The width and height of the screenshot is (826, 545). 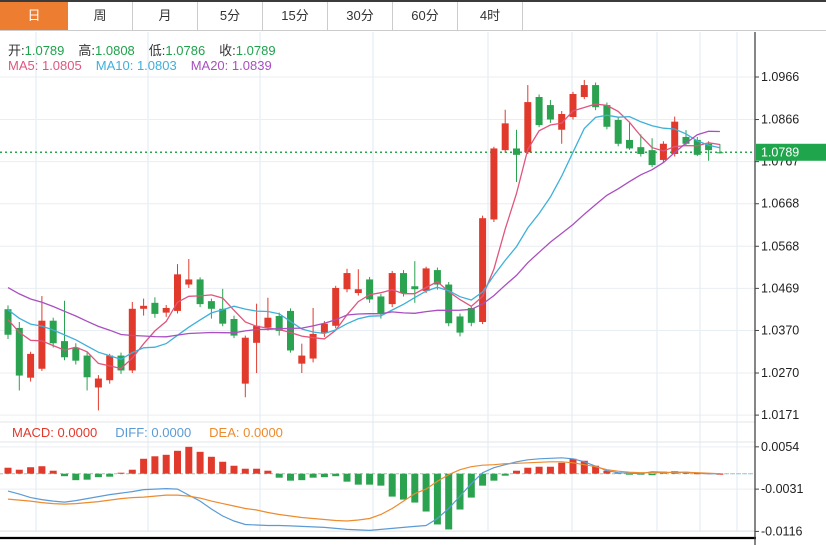 What do you see at coordinates (780, 204) in the screenshot?
I see `svg-text: 1.0668` at bounding box center [780, 204].